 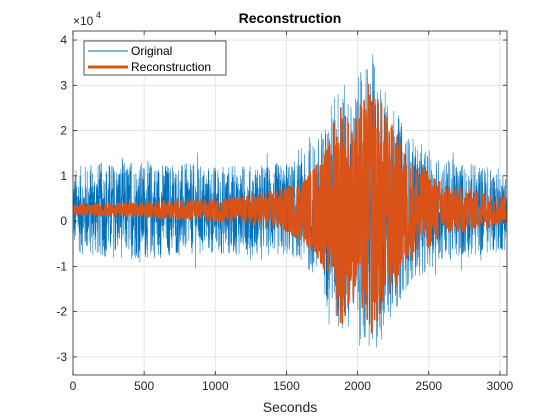 I want to click on y-tick-label: -2, so click(x=61, y=312).